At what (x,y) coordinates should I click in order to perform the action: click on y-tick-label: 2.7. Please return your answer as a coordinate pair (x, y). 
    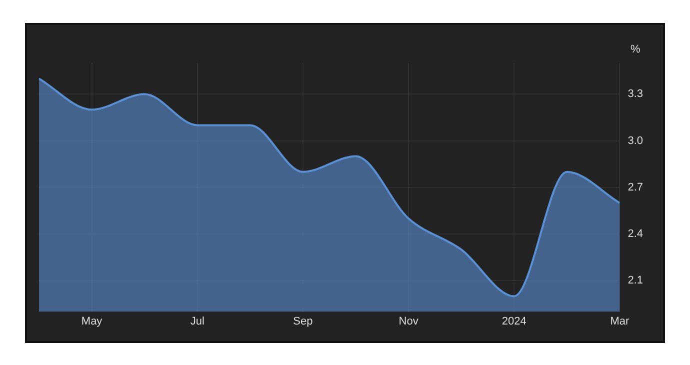
    Looking at the image, I should click on (636, 186).